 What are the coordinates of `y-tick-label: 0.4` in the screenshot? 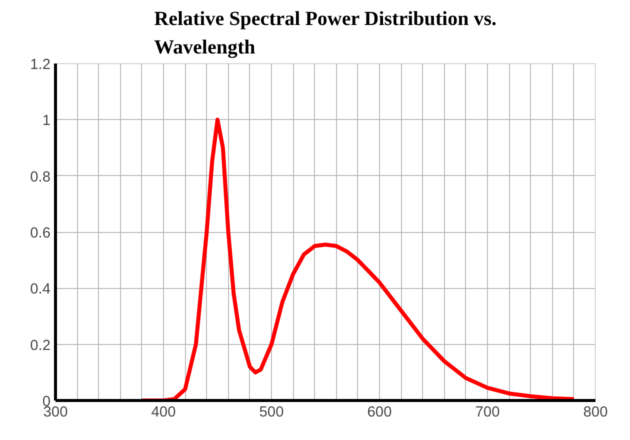 It's located at (40, 290).